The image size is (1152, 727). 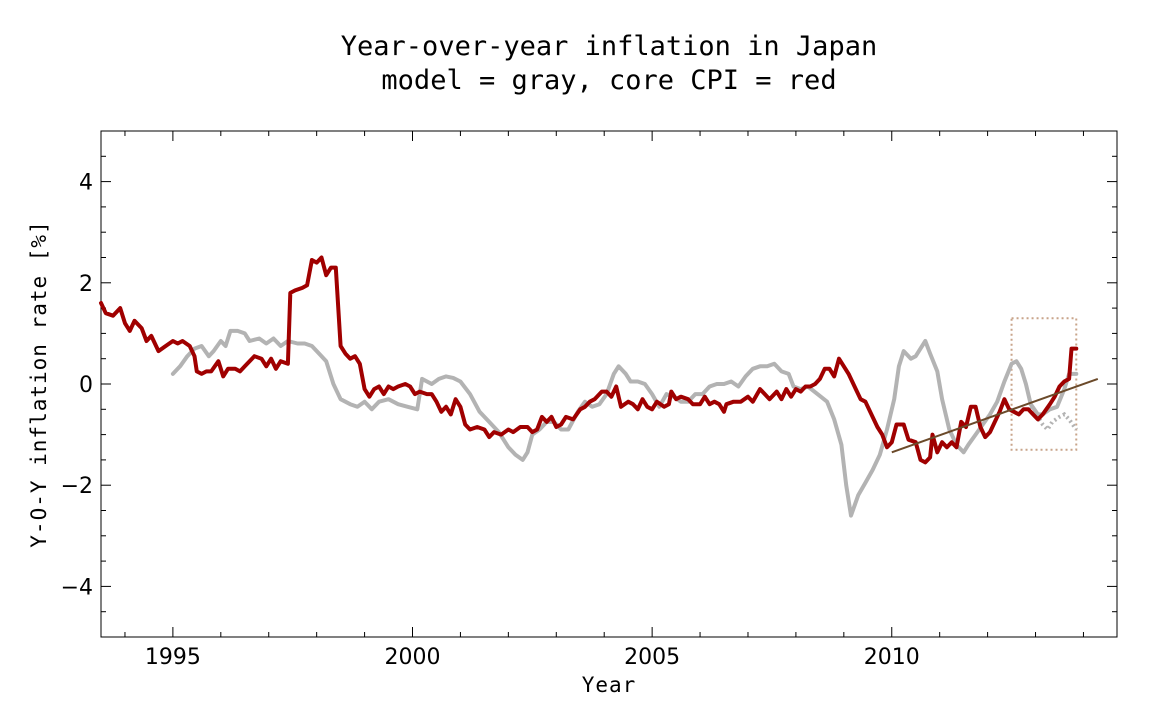 What do you see at coordinates (995, 415) in the screenshot?
I see `series-line-trend` at bounding box center [995, 415].